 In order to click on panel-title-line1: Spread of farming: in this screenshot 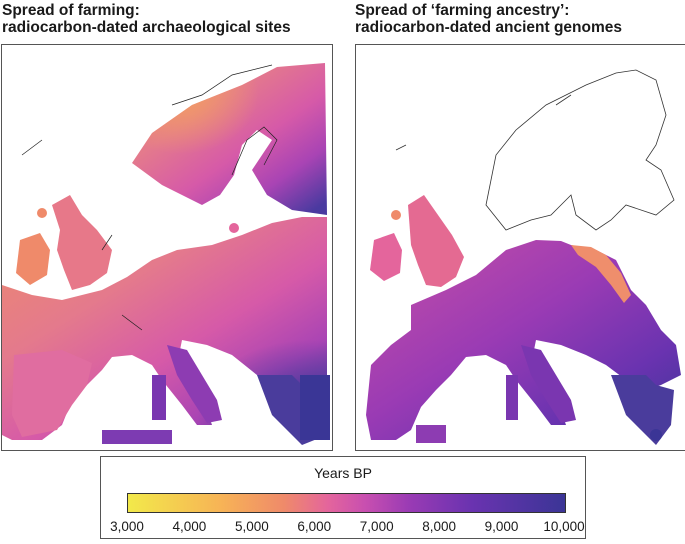, I will do `click(71, 10)`.